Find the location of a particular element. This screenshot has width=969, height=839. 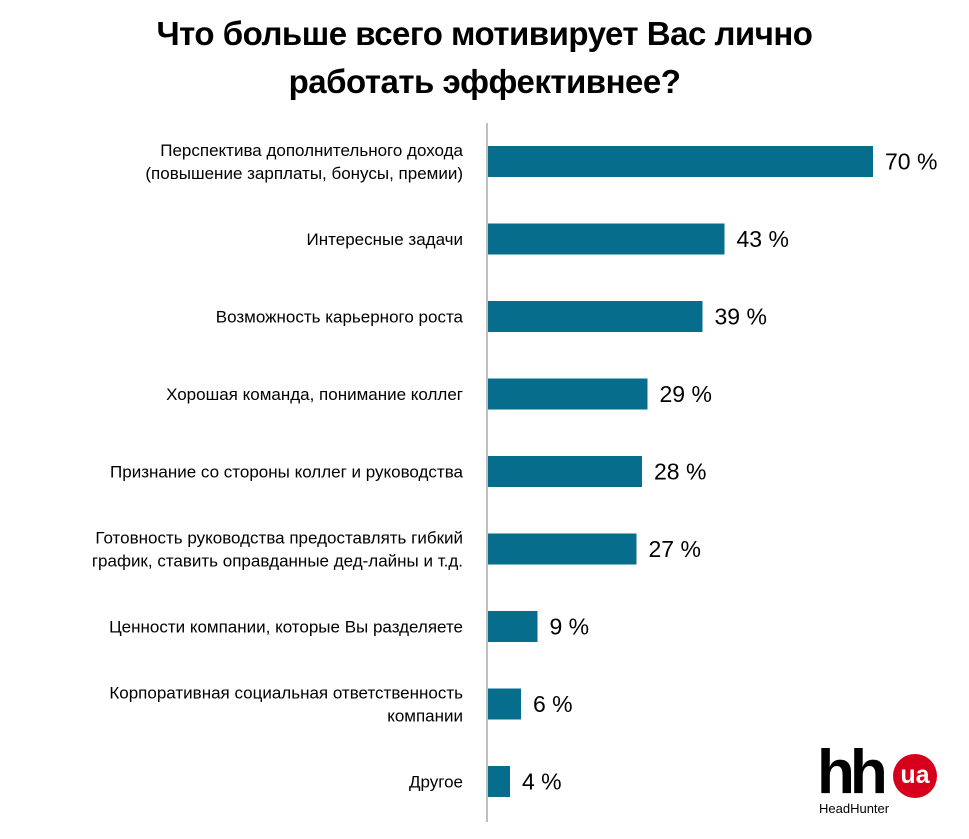

category-label: Ценности компании, которые Вы разделяете is located at coordinates (286, 627).